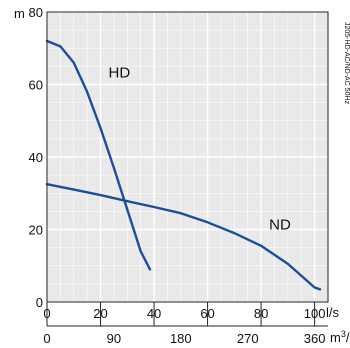  I want to click on x2-tick-label: 0, so click(46, 338).